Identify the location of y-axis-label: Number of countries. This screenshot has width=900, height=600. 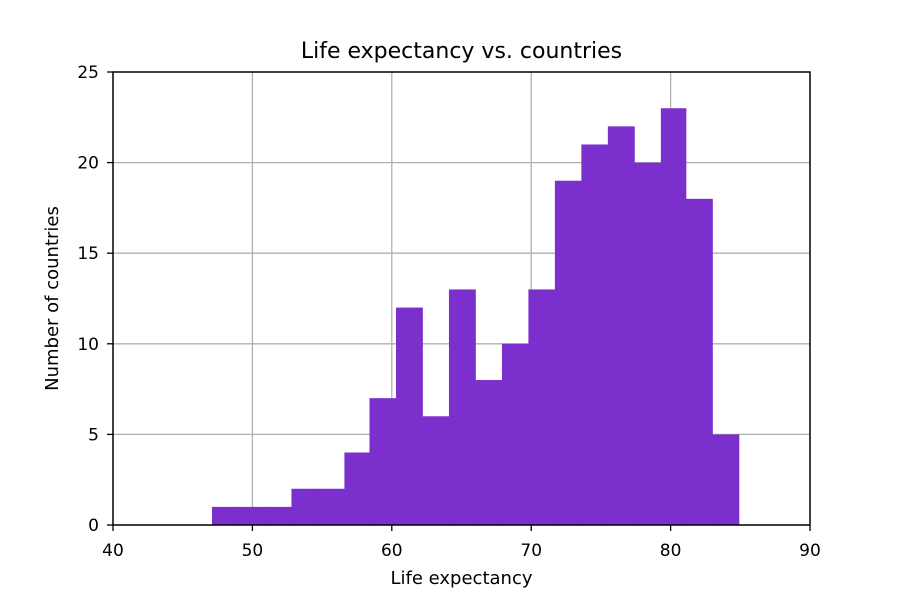
(52, 298).